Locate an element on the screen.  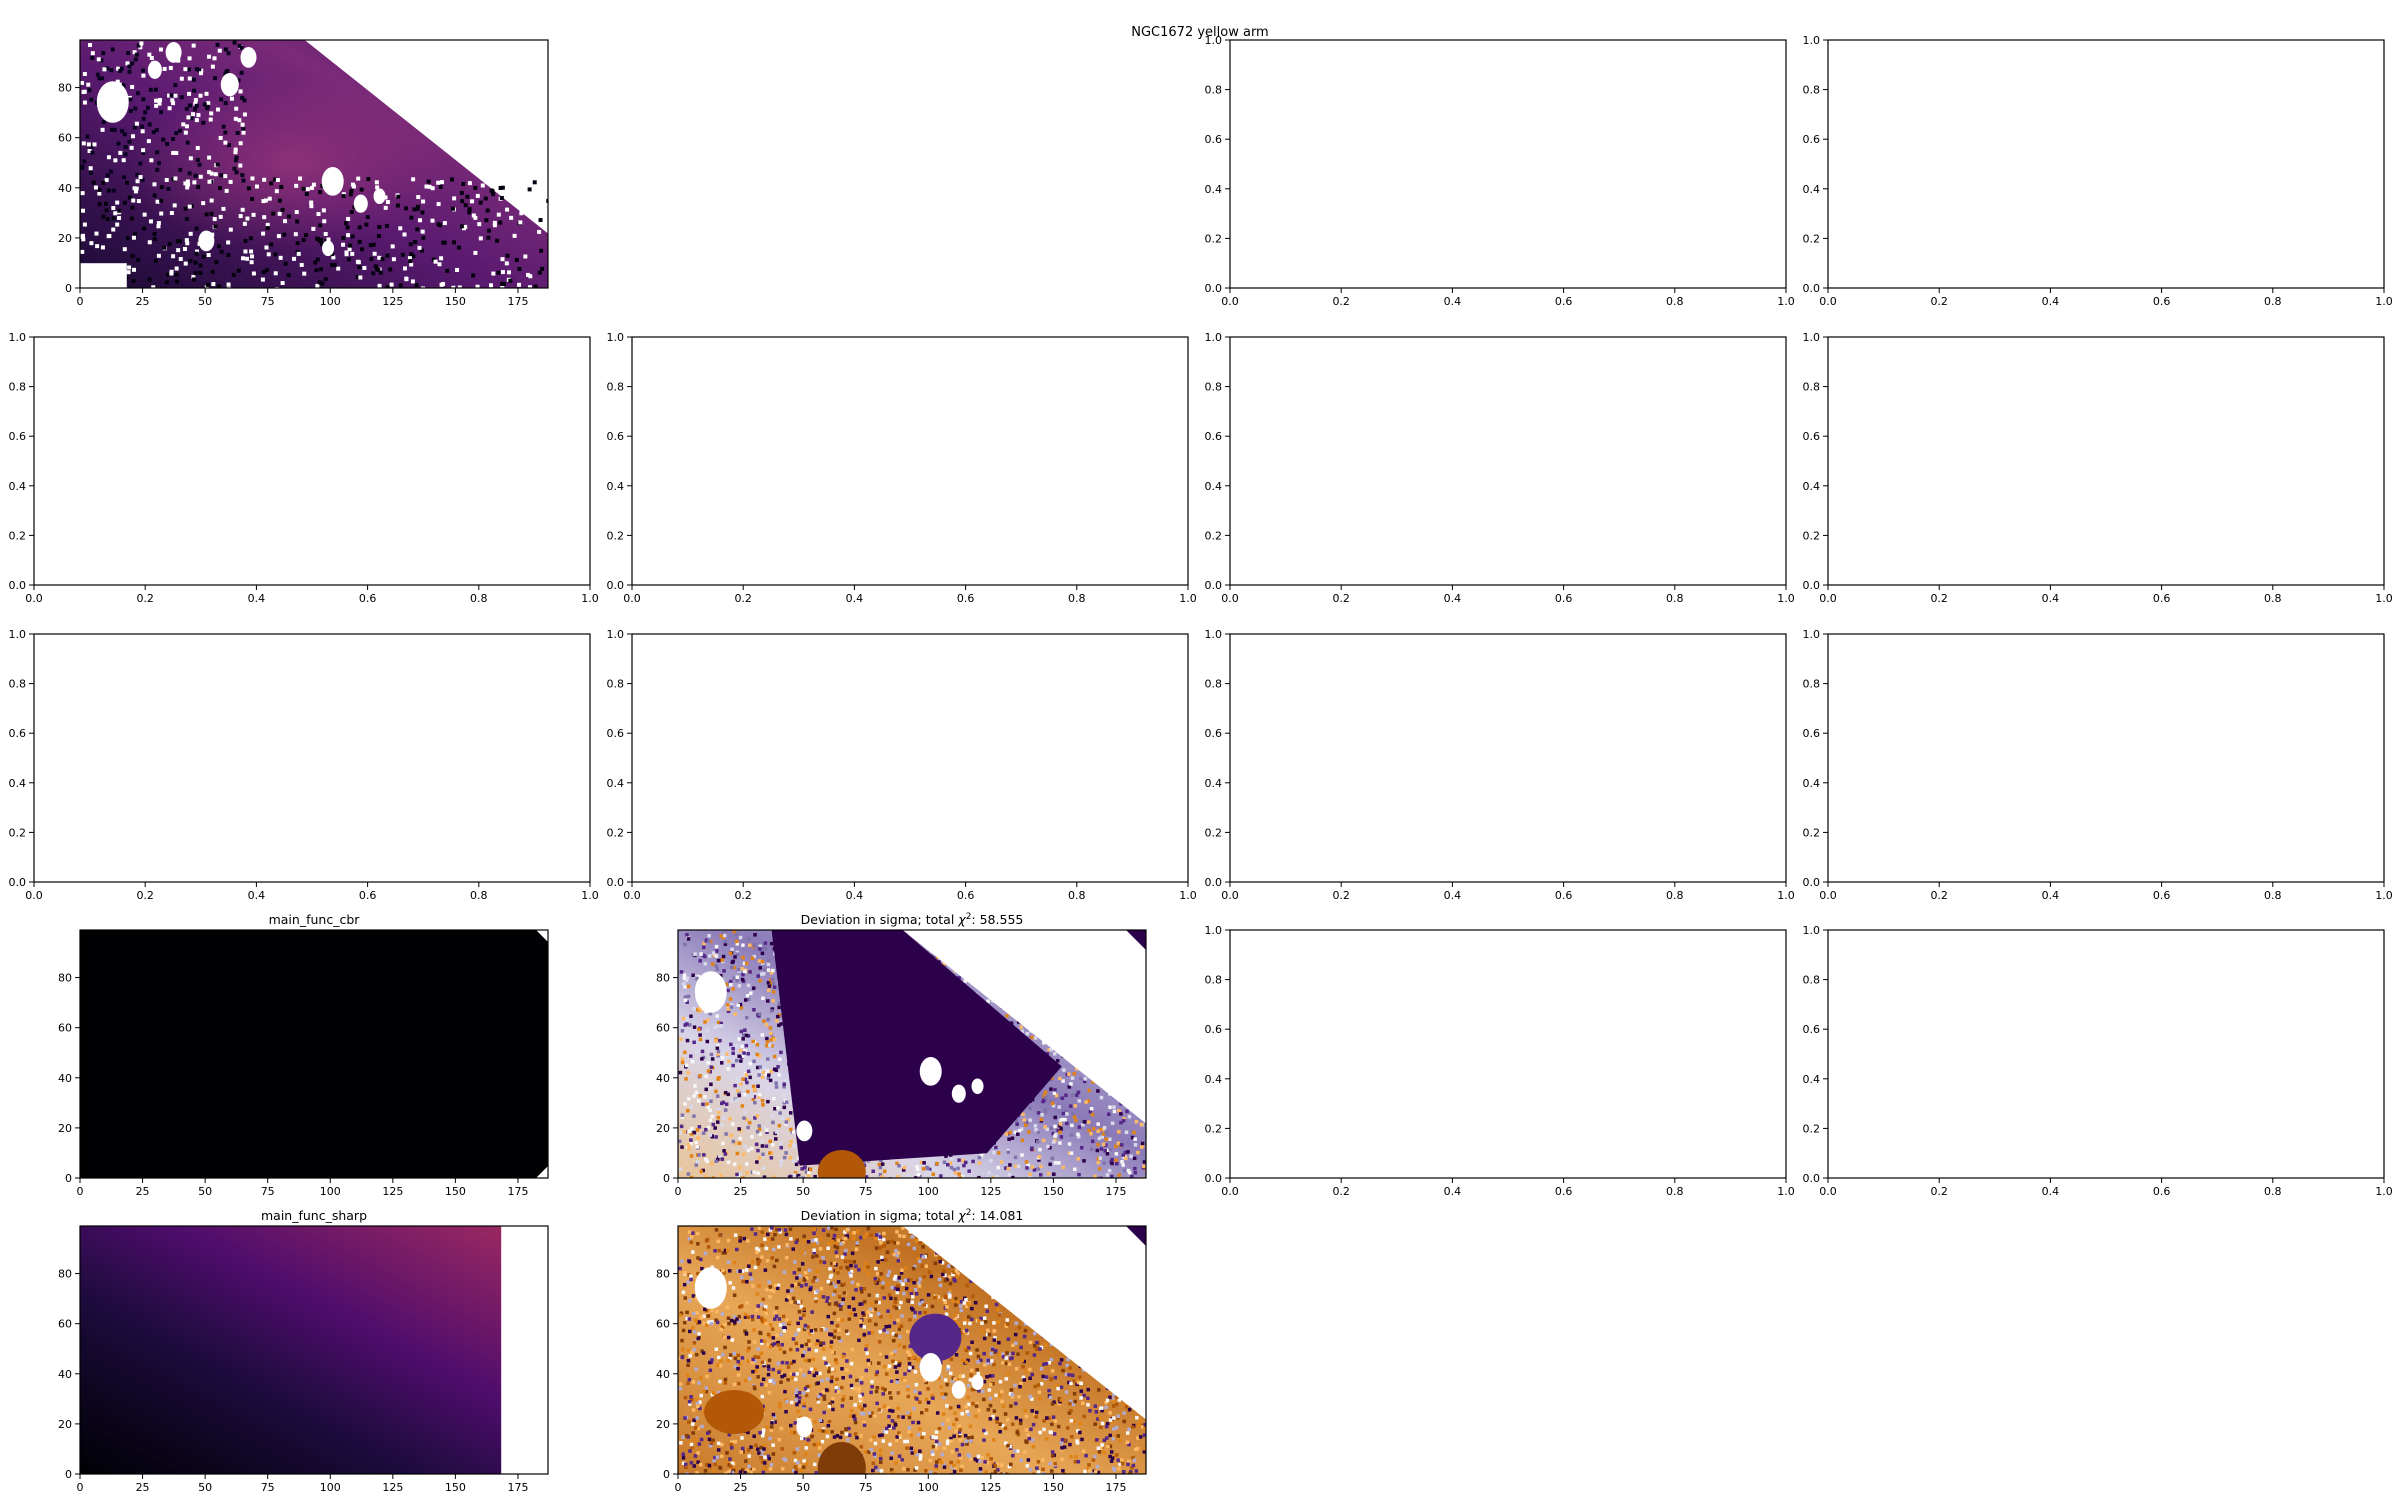
panel-r3c1-xtick-label: 175 is located at coordinates (1115, 1191).